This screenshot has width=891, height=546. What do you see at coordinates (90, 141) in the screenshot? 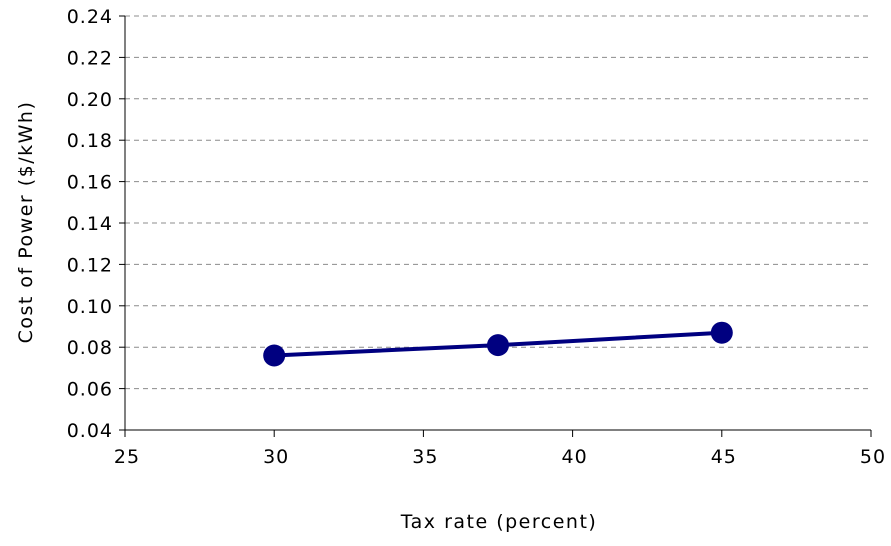
I see `y-tick-label: 0.18` at bounding box center [90, 141].